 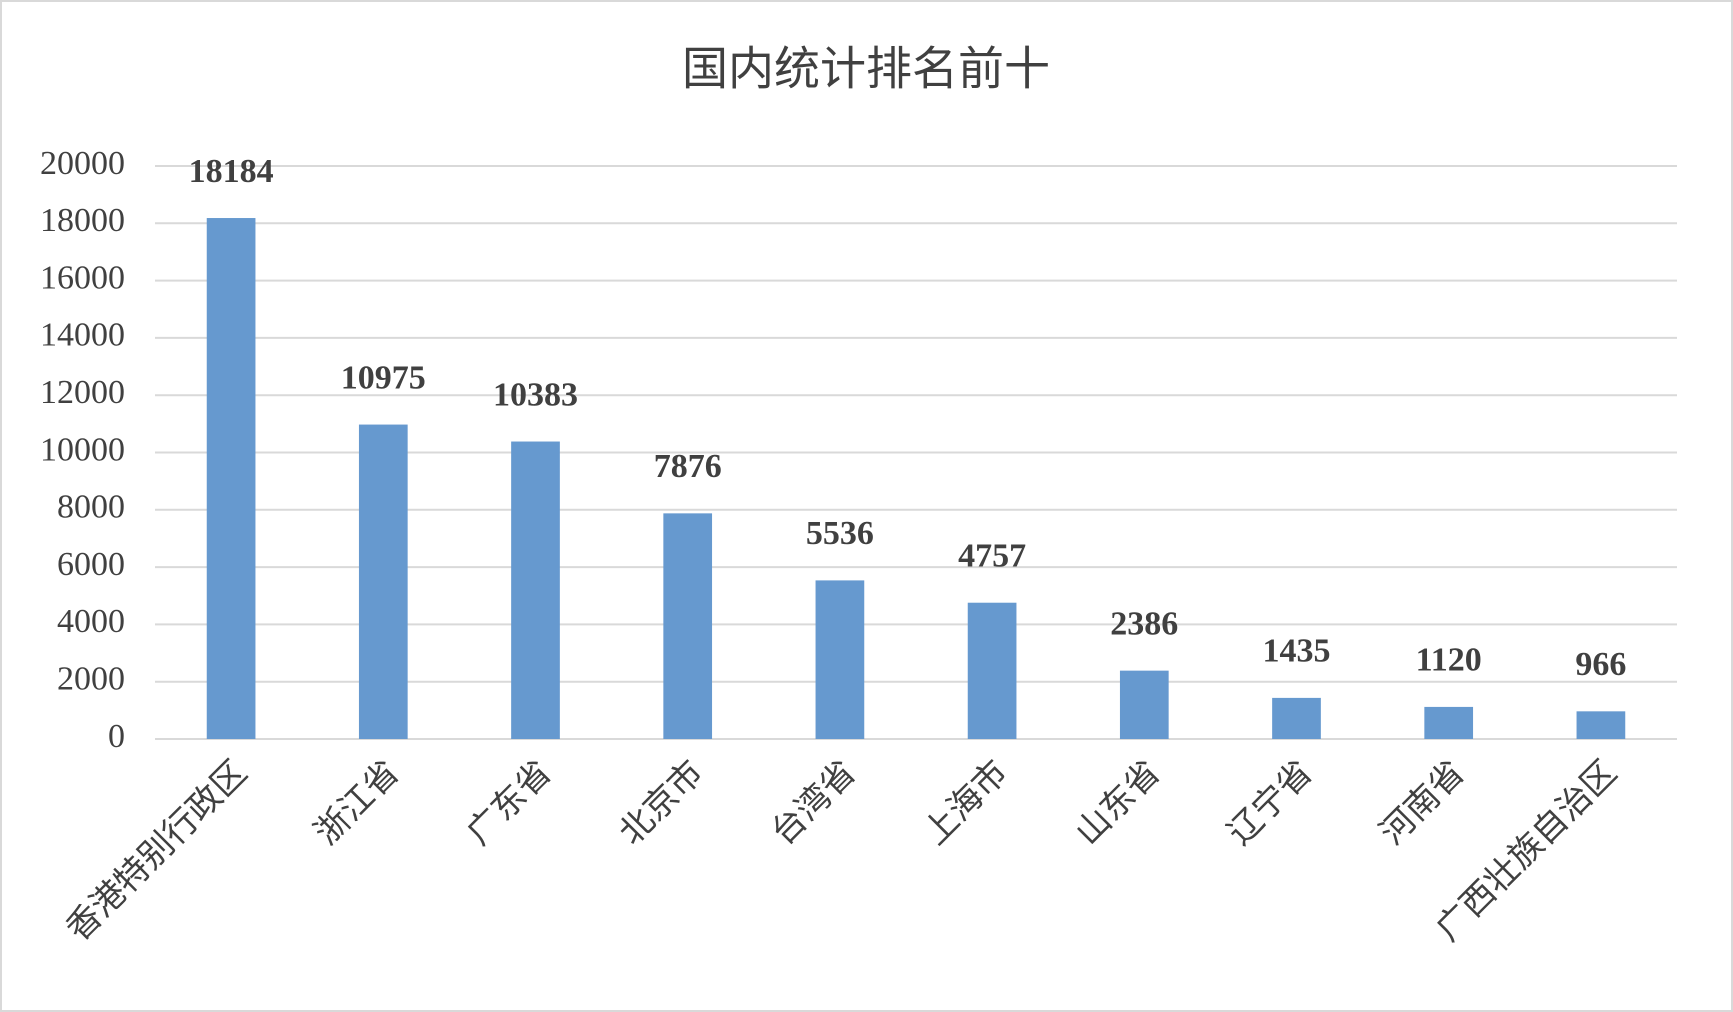 I want to click on y-tick-label: 12000, so click(x=82, y=392).